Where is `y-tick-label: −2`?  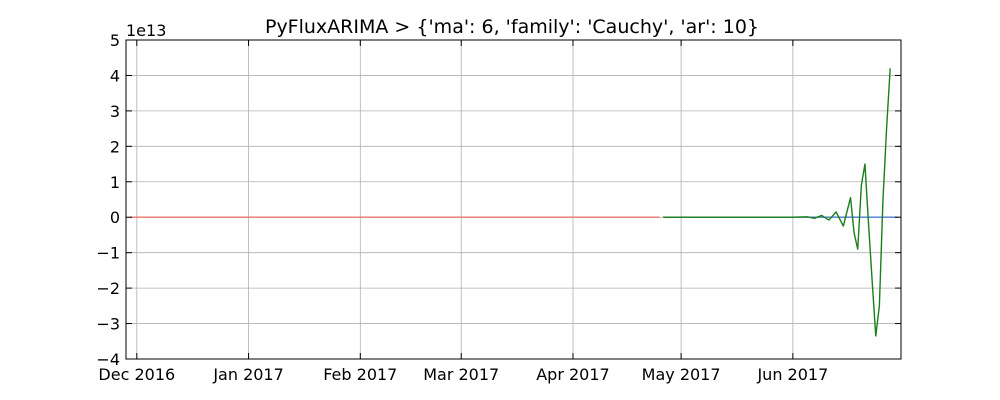 y-tick-label: −2 is located at coordinates (108, 288).